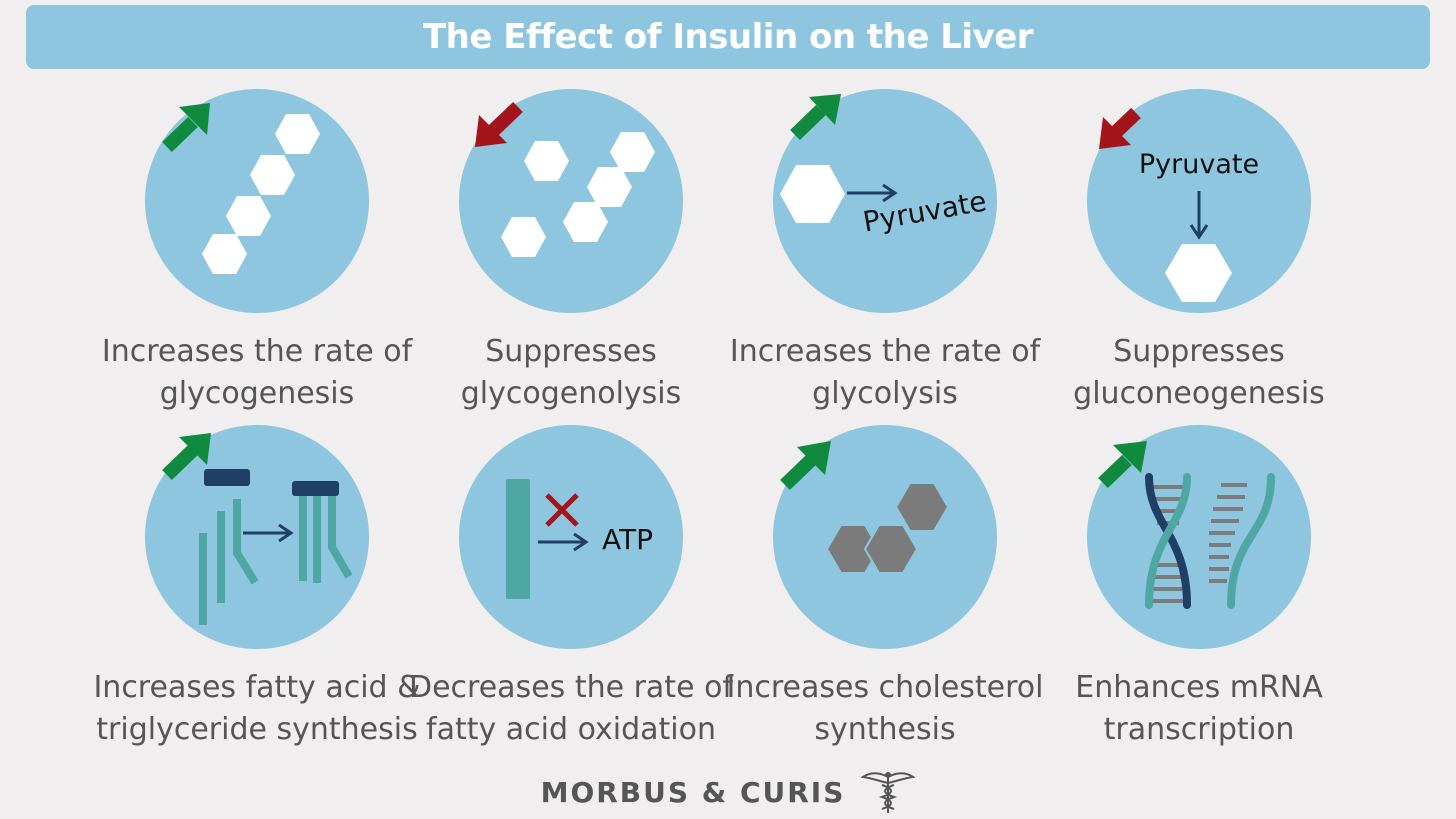  Describe the element at coordinates (241, 188) in the screenshot. I see `glycogen-chain-icon` at that location.